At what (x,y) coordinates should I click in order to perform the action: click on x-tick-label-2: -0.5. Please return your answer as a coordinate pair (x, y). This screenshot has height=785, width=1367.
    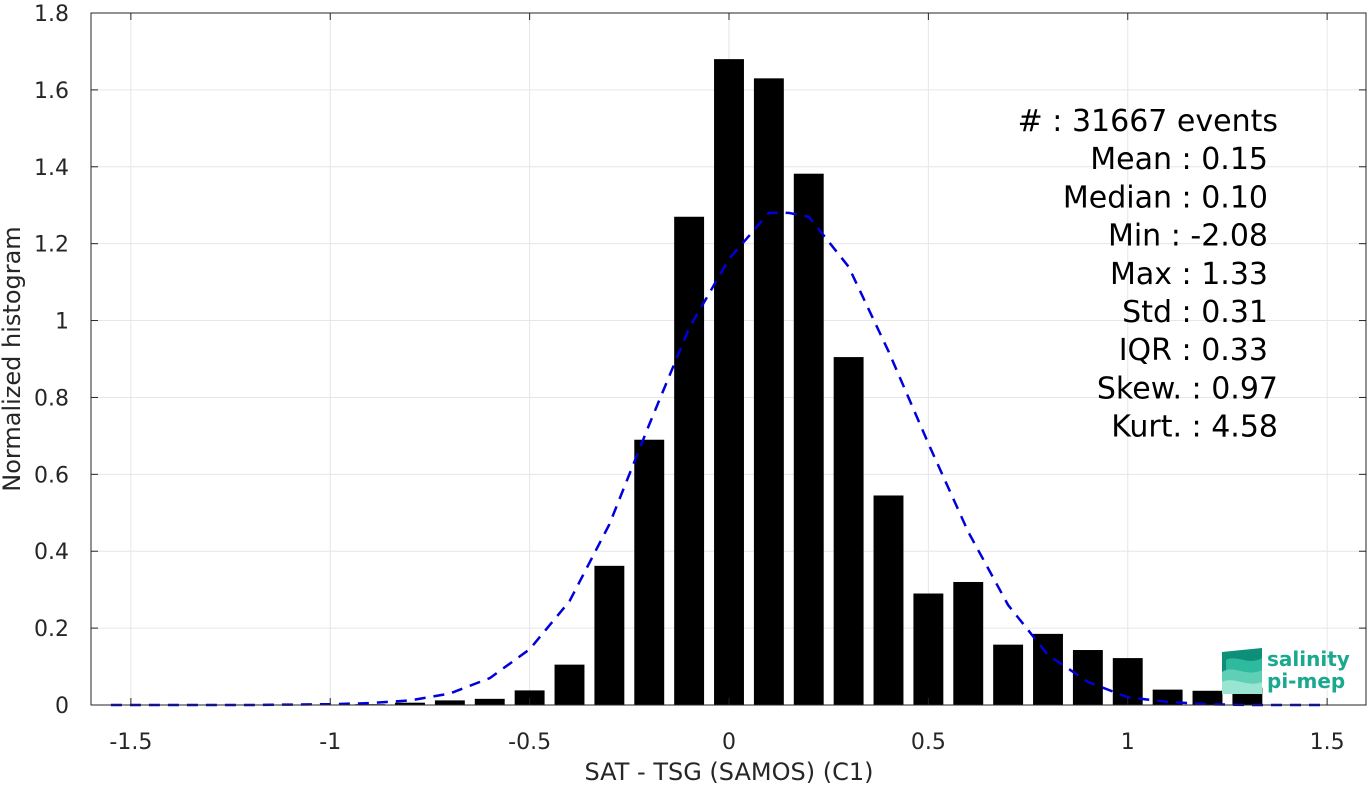
    Looking at the image, I should click on (529, 742).